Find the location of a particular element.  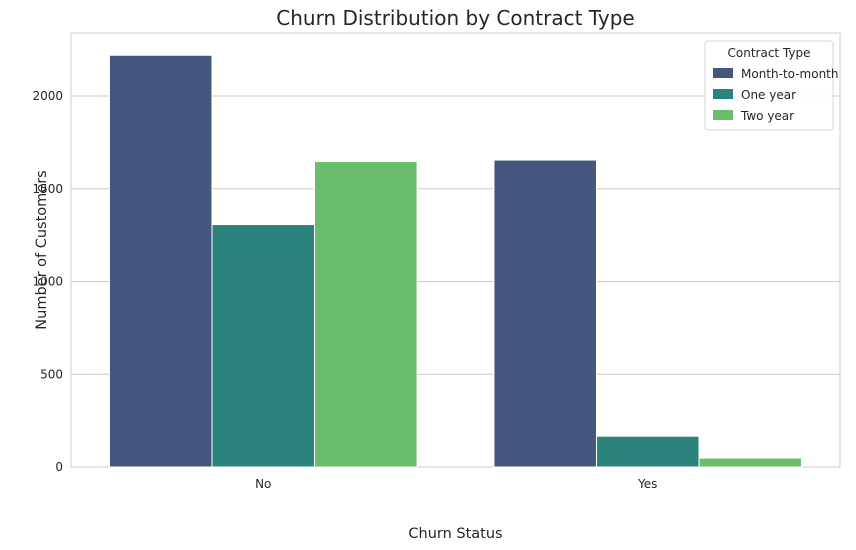

y-axis-ticks: 0 500 1000 1500 2000 is located at coordinates (47, 281).